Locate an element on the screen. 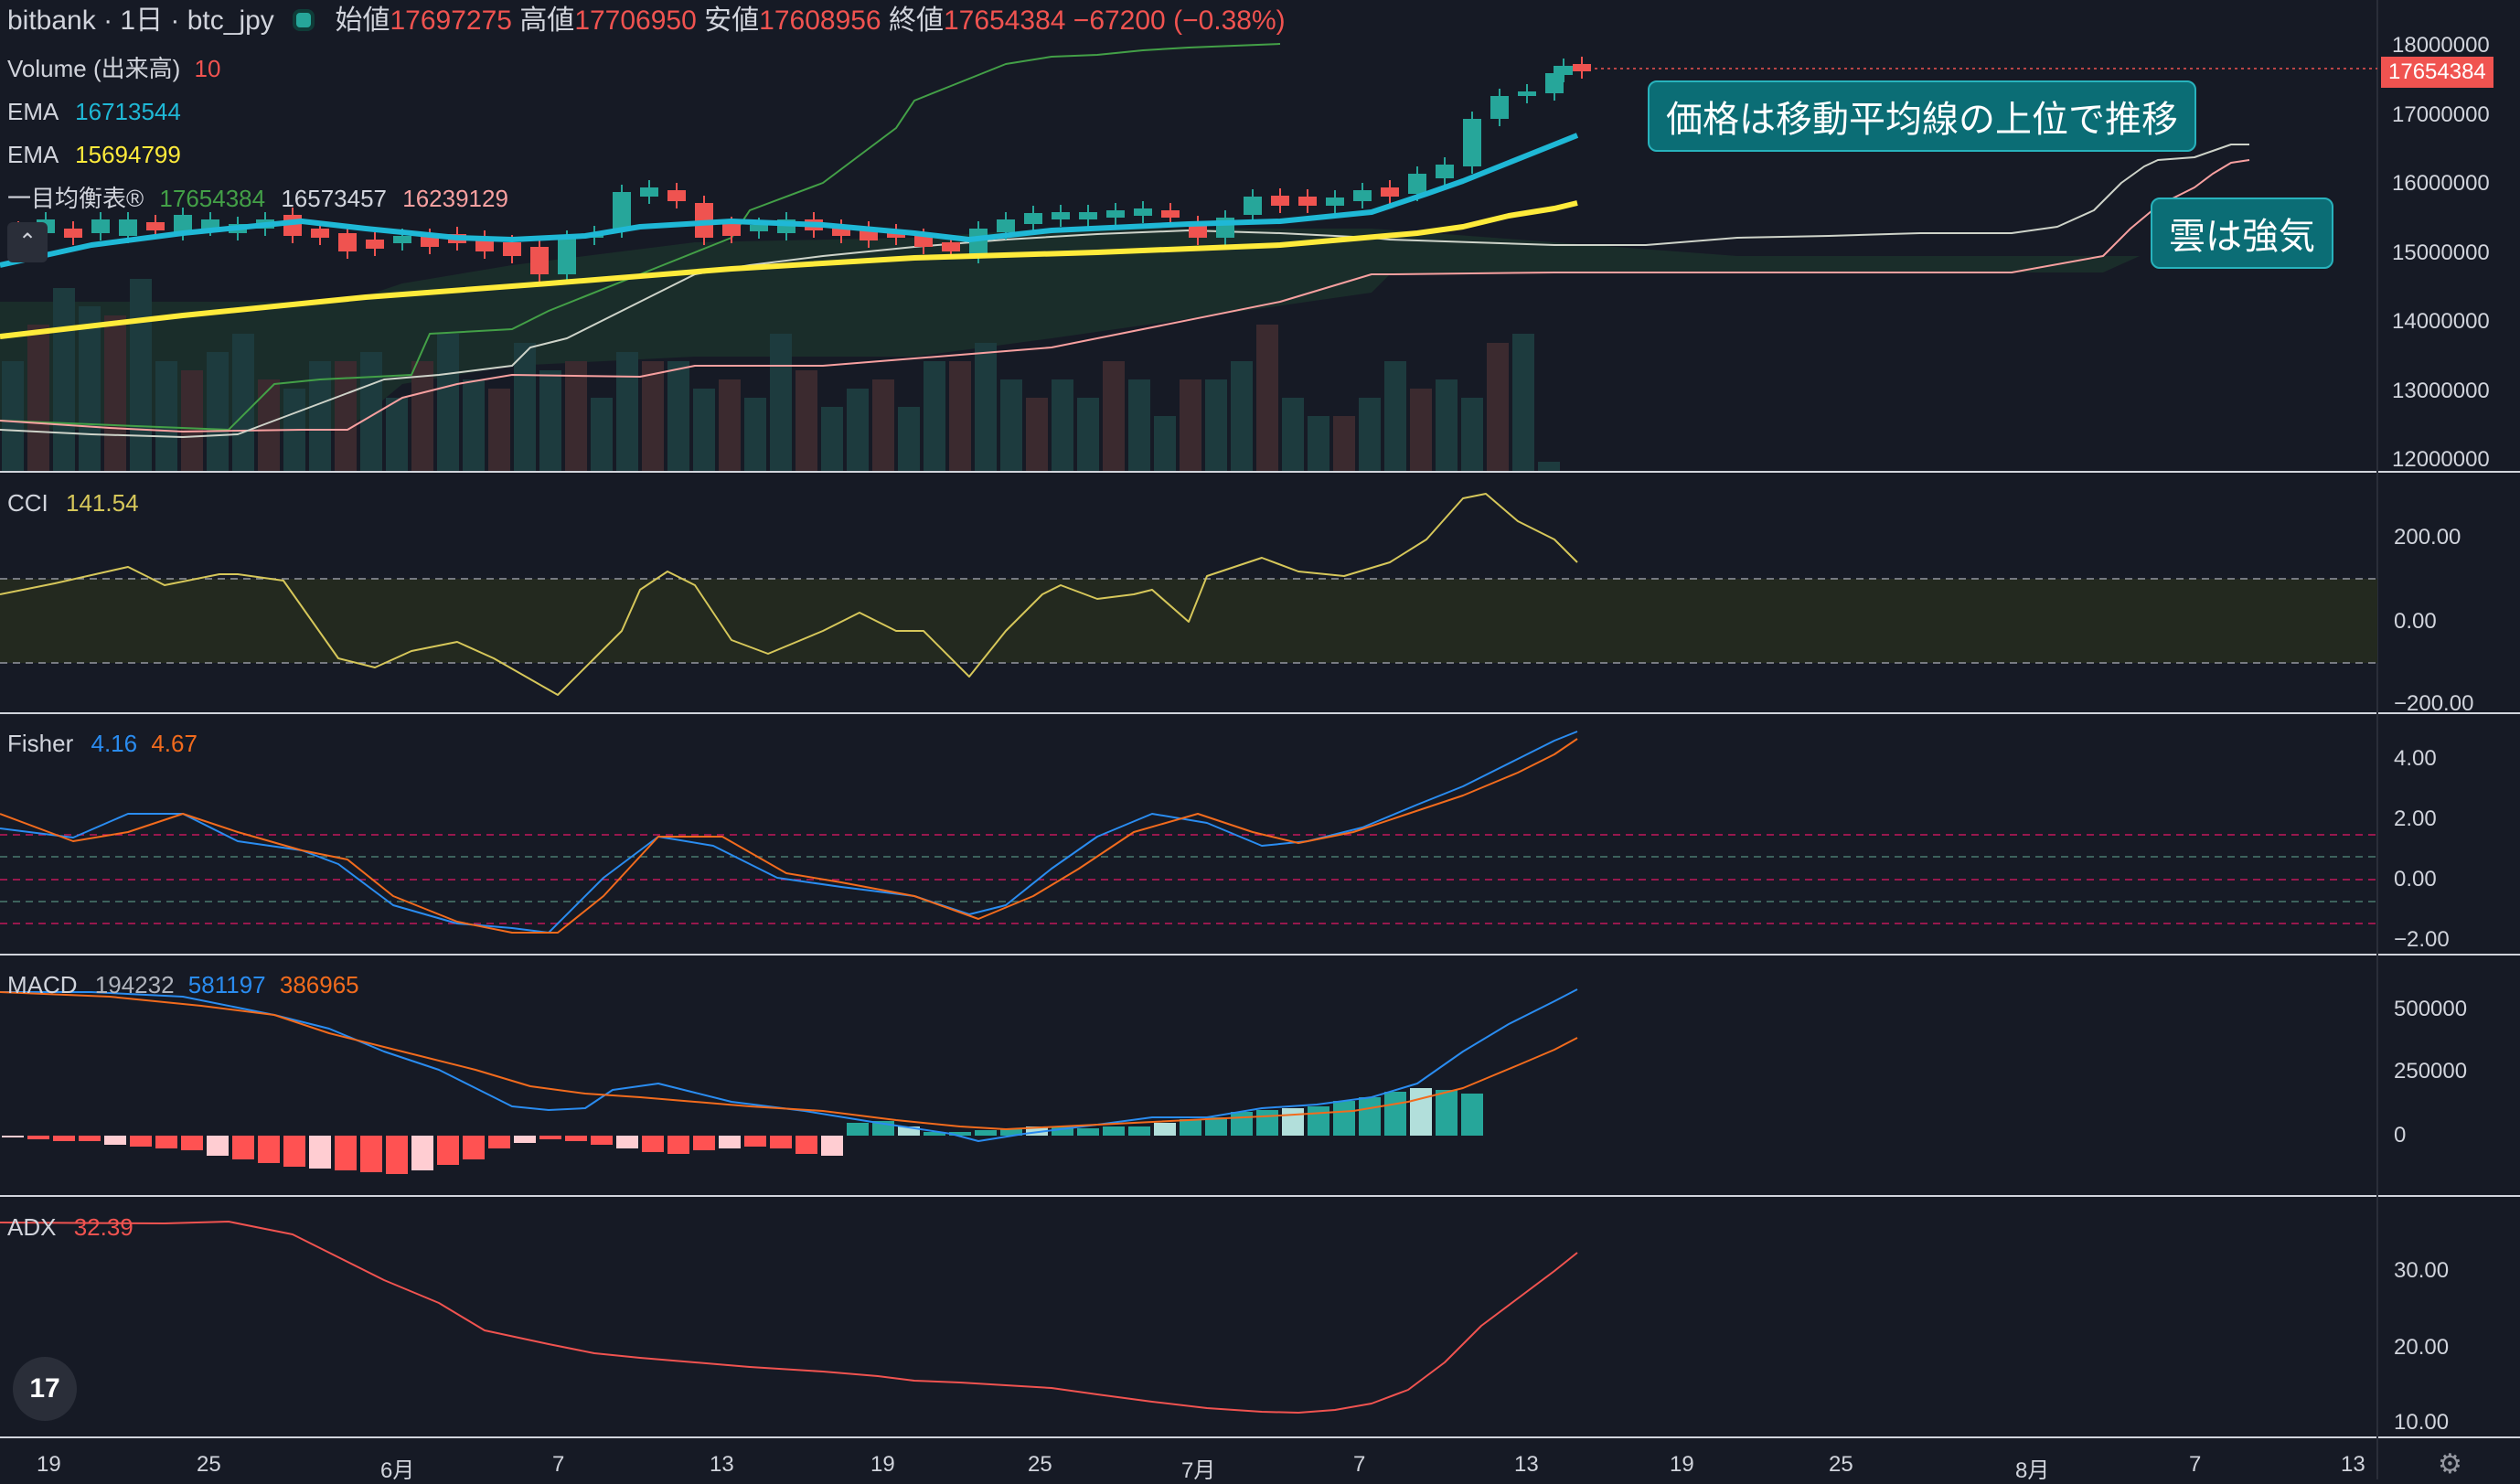  gear-icon: ⚙ is located at coordinates (2450, 1464).